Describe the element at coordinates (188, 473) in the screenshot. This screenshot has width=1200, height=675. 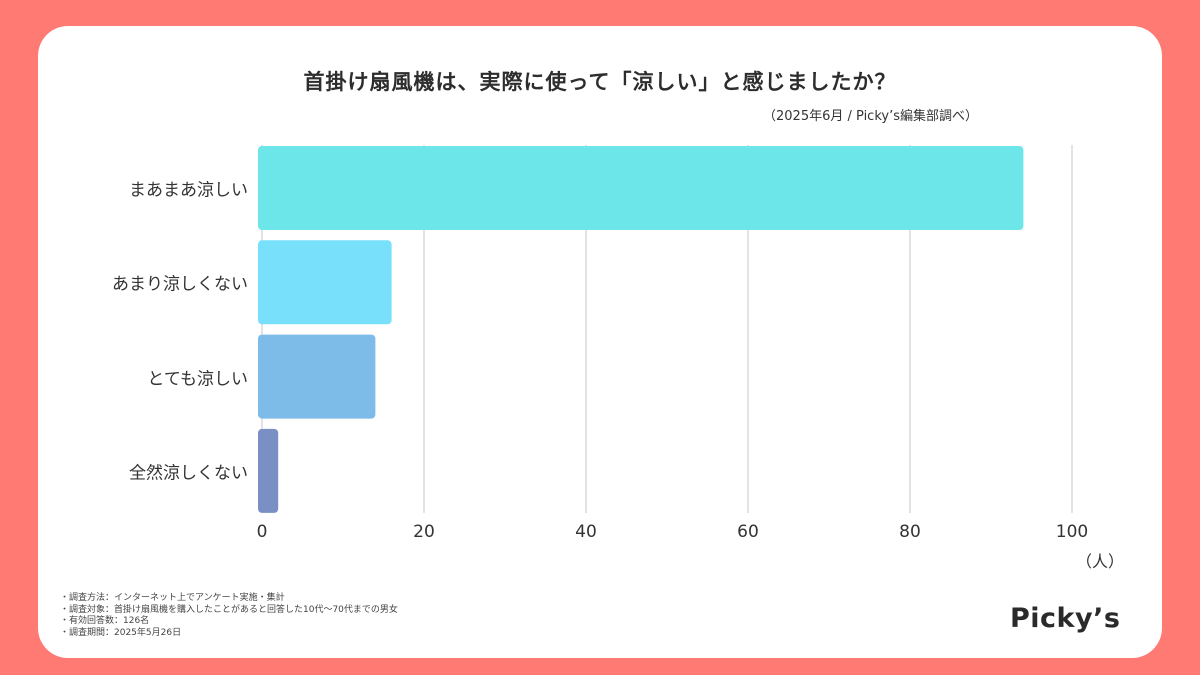
I see `category-label: 全然涼しくない` at that location.